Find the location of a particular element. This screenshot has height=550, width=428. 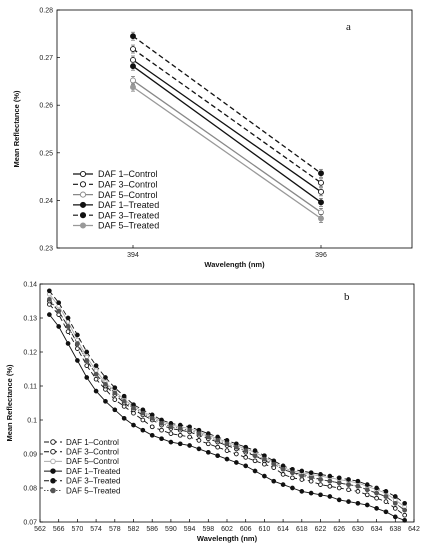

x-tick-label-b: 566 is located at coordinates (59, 529).